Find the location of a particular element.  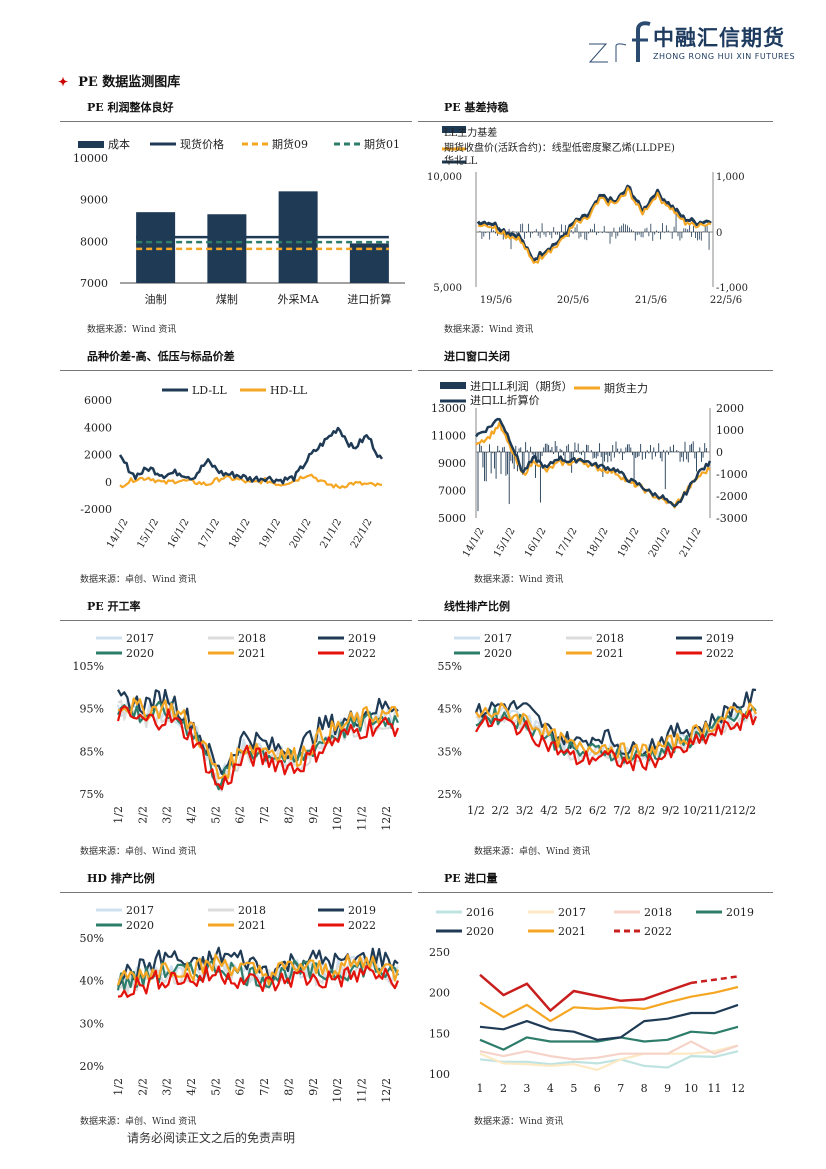

x-tick-label: 10/2 is located at coordinates (337, 818).